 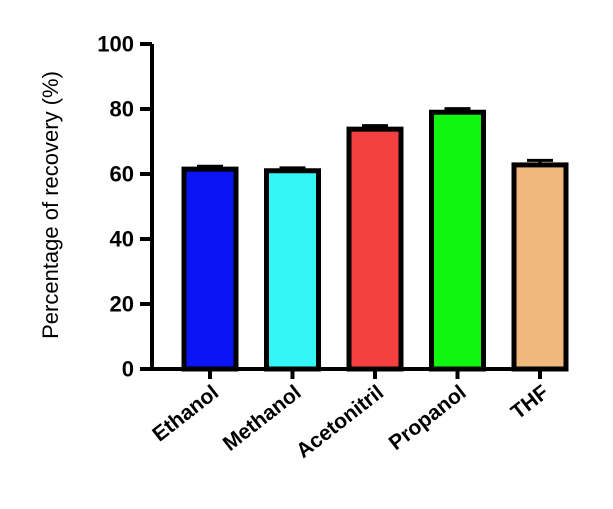 I want to click on bar-thf, so click(x=540, y=267).